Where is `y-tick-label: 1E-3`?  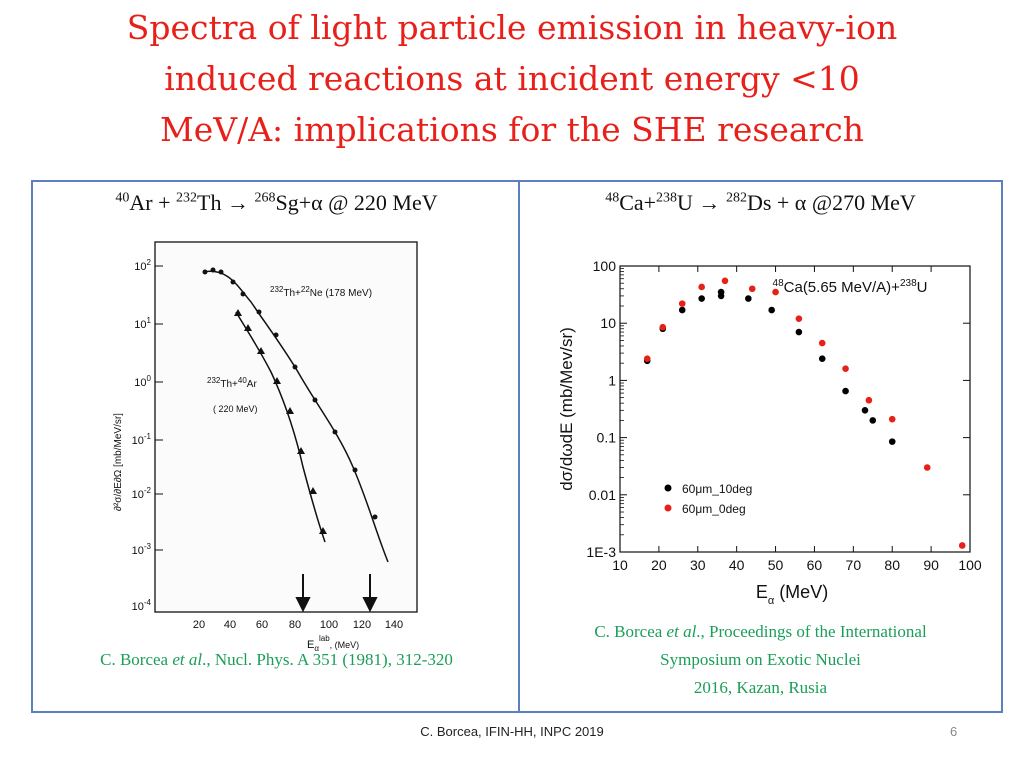 y-tick-label: 1E-3 is located at coordinates (601, 552).